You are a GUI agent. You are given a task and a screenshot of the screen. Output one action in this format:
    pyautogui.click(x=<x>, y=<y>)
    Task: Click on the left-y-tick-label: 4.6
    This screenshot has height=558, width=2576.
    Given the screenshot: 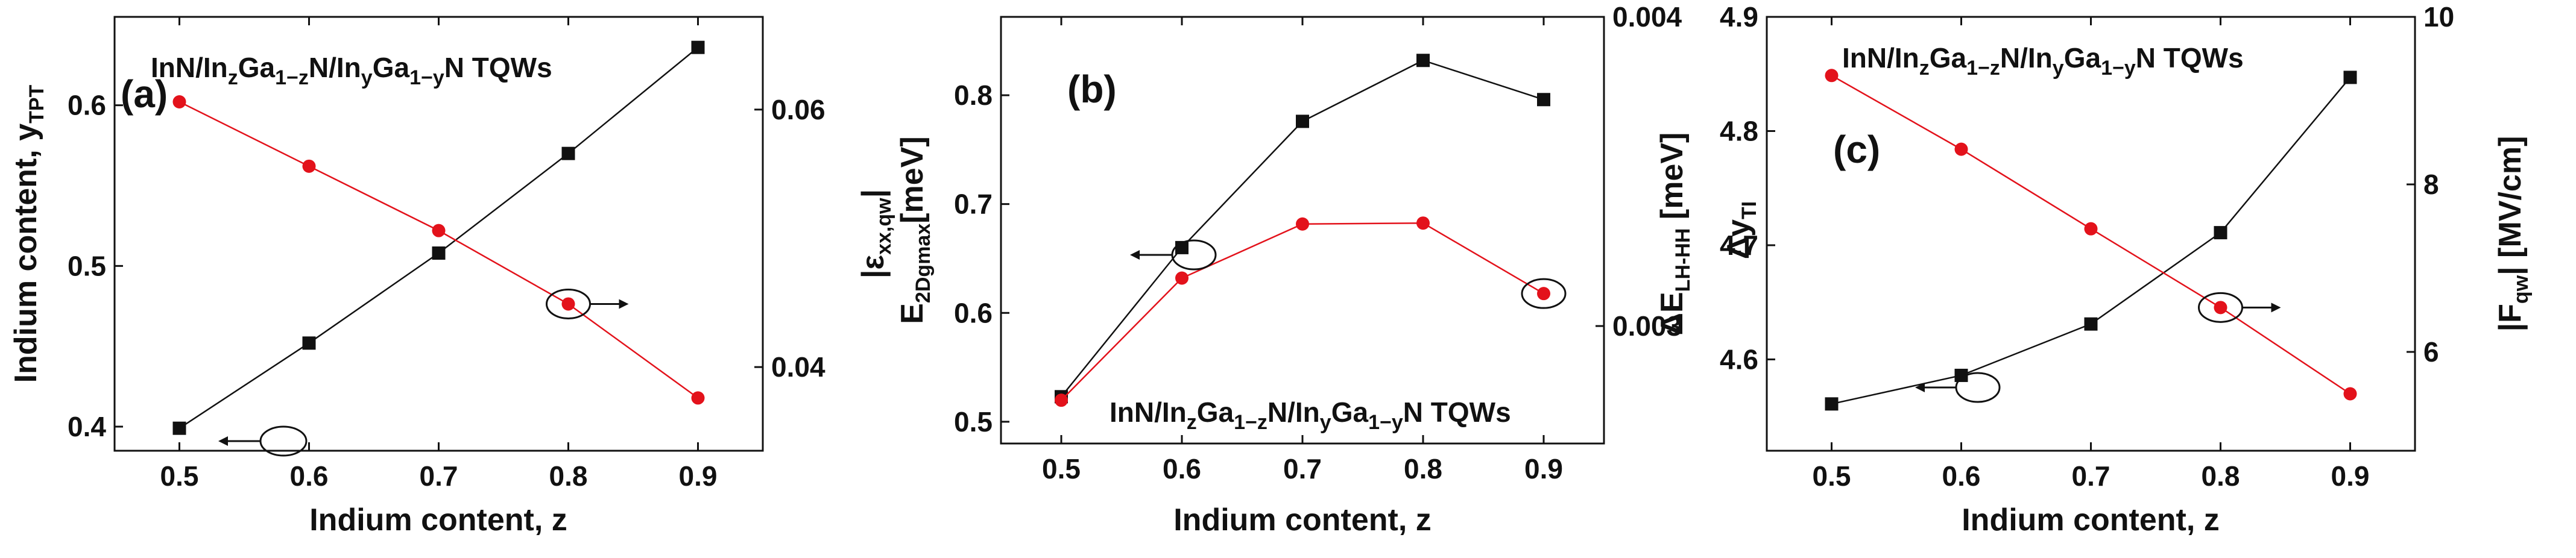 What is the action you would take?
    pyautogui.click(x=1739, y=359)
    